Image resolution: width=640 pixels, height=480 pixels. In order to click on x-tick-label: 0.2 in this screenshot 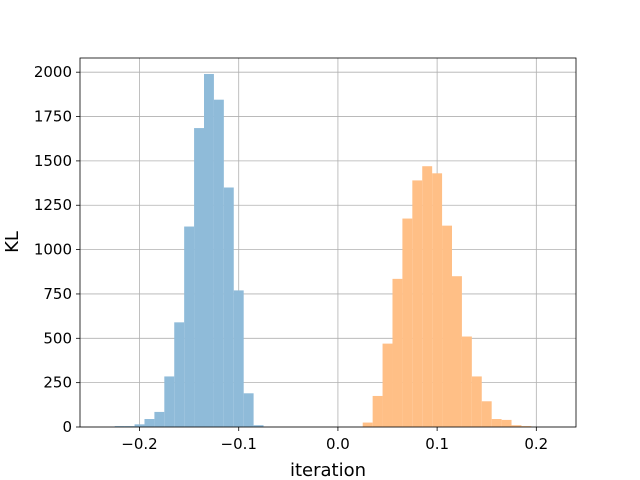, I will do `click(536, 444)`.